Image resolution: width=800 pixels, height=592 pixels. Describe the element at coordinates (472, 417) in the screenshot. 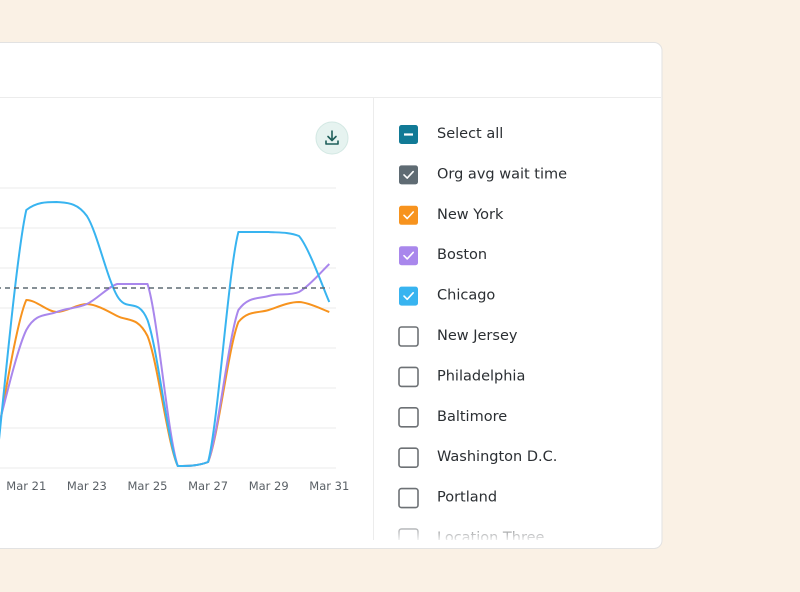

I see `filter-label: Baltimore` at that location.